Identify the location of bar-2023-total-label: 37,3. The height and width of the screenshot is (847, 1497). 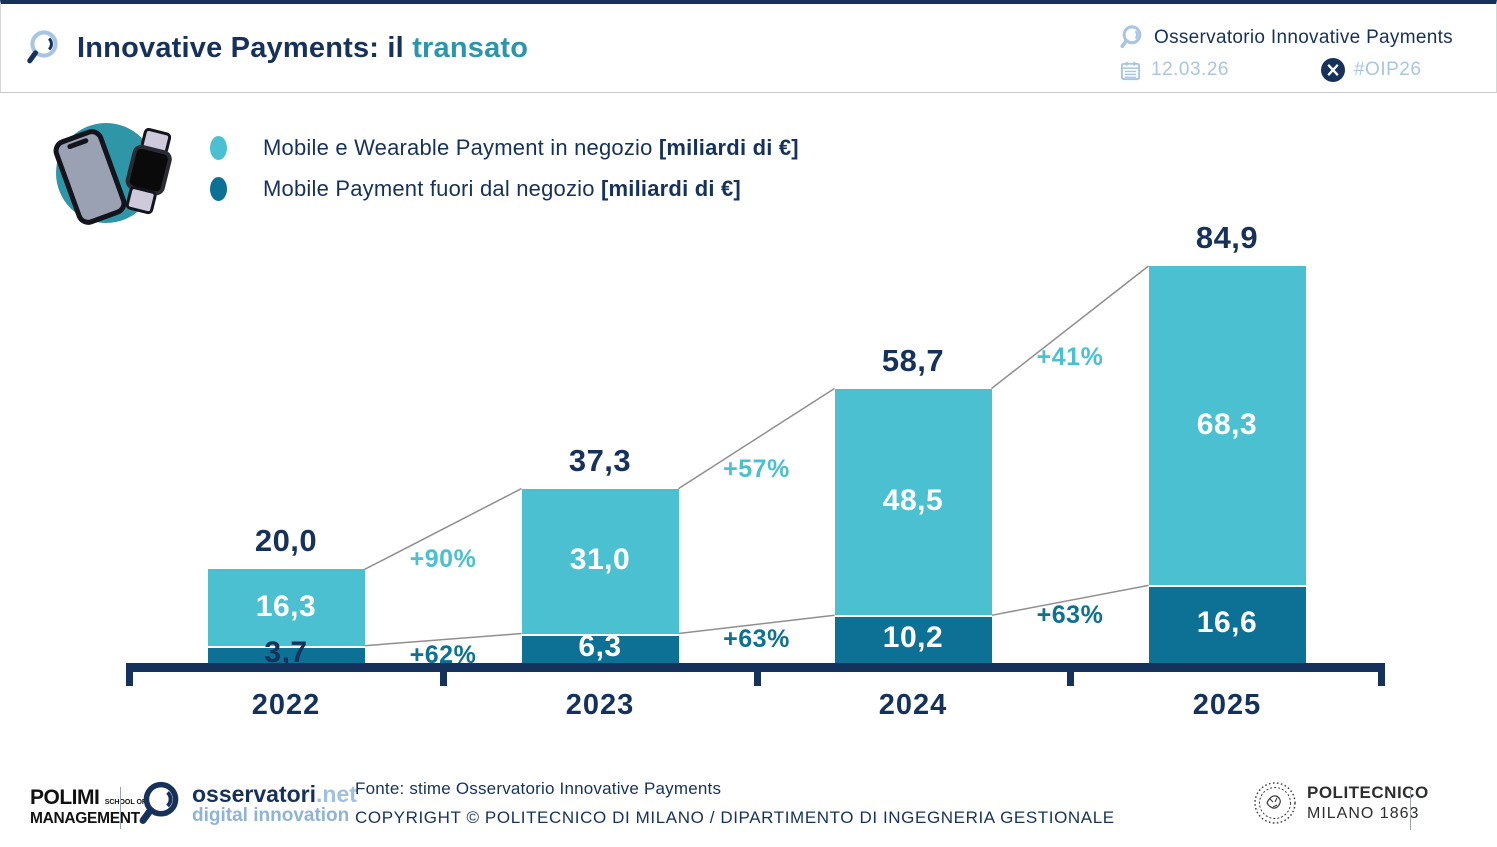
(600, 460).